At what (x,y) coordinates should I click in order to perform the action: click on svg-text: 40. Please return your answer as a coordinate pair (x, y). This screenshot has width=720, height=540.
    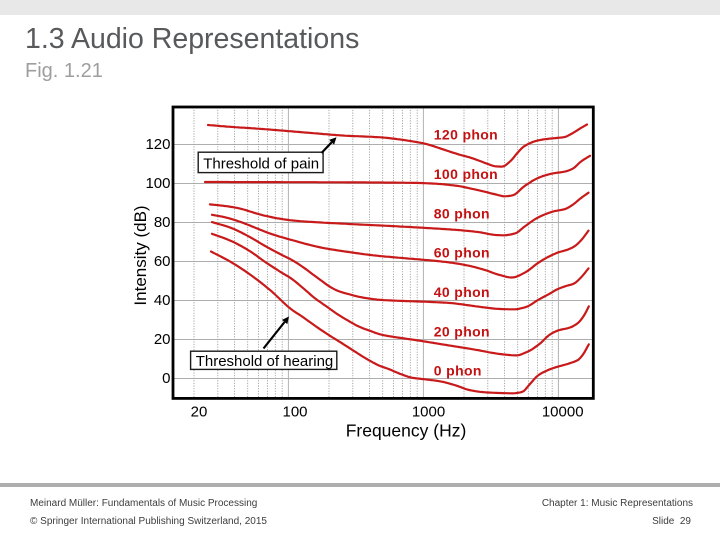
    Looking at the image, I should click on (162, 300).